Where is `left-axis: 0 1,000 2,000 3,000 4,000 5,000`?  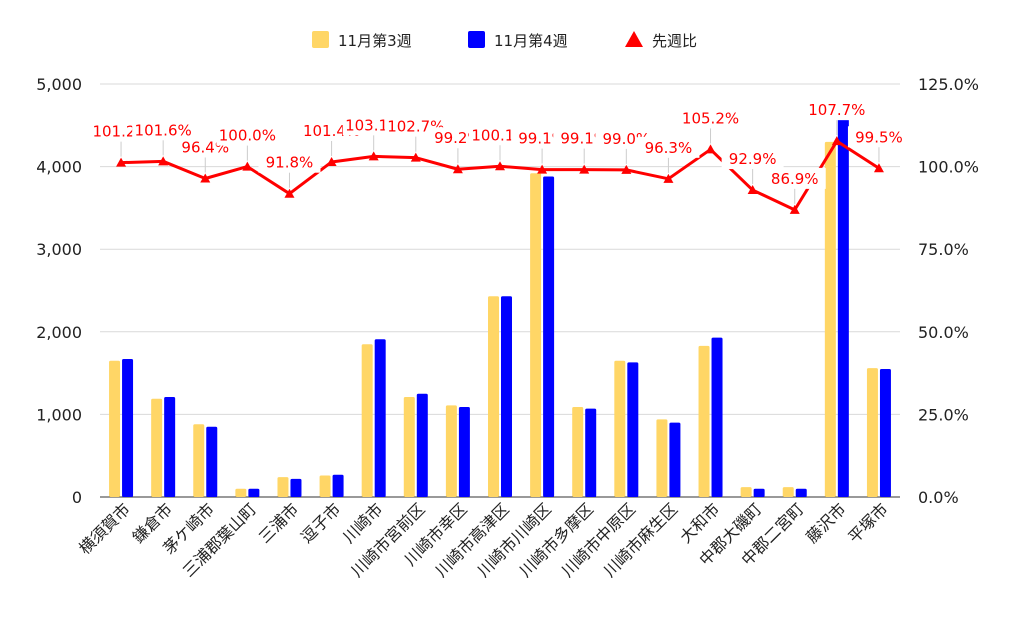 left-axis: 0 1,000 2,000 3,000 4,000 5,000 is located at coordinates (59, 291).